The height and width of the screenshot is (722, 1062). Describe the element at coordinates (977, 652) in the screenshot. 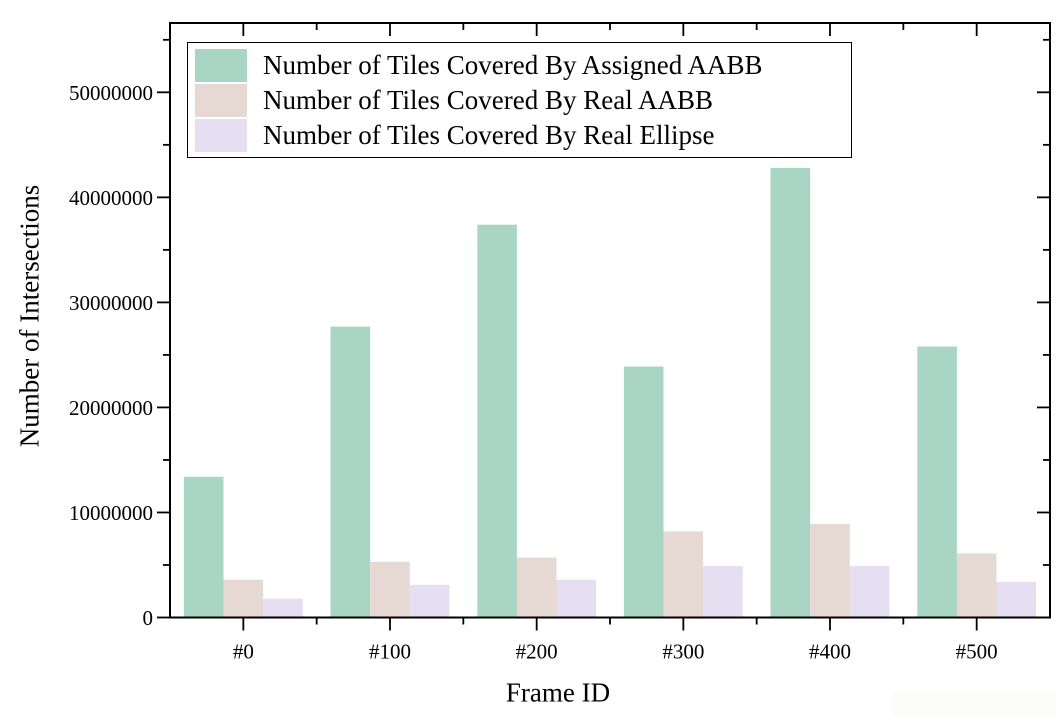

I see `x-tick-label: #500` at that location.